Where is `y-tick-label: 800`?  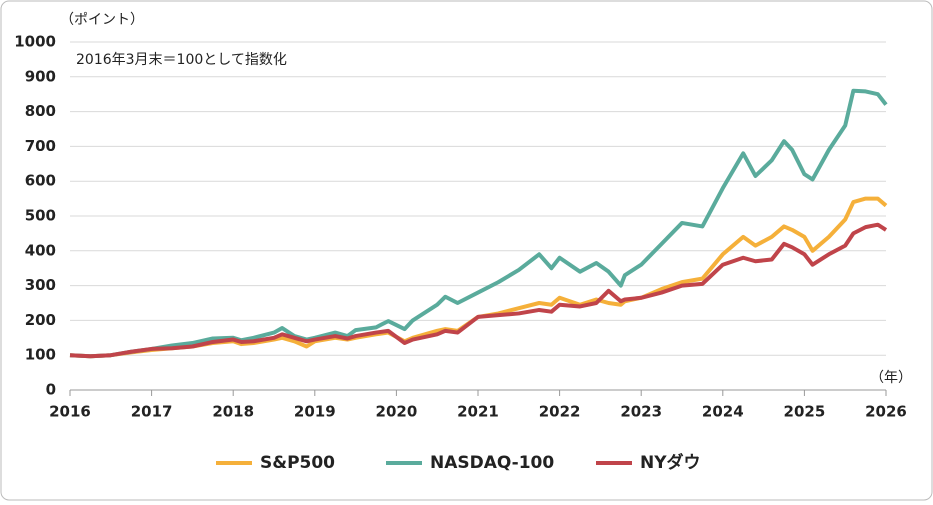
y-tick-label: 800 is located at coordinates (40, 111).